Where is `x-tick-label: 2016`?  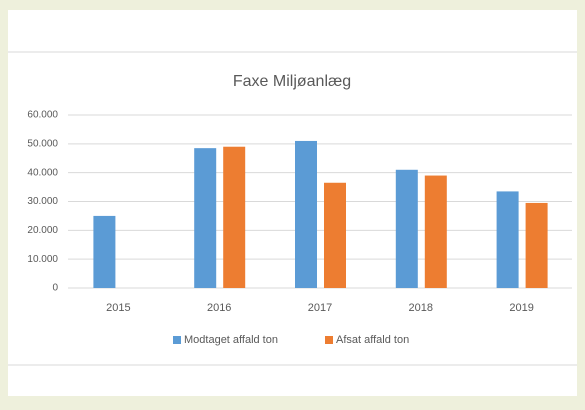
x-tick-label: 2016 is located at coordinates (219, 308).